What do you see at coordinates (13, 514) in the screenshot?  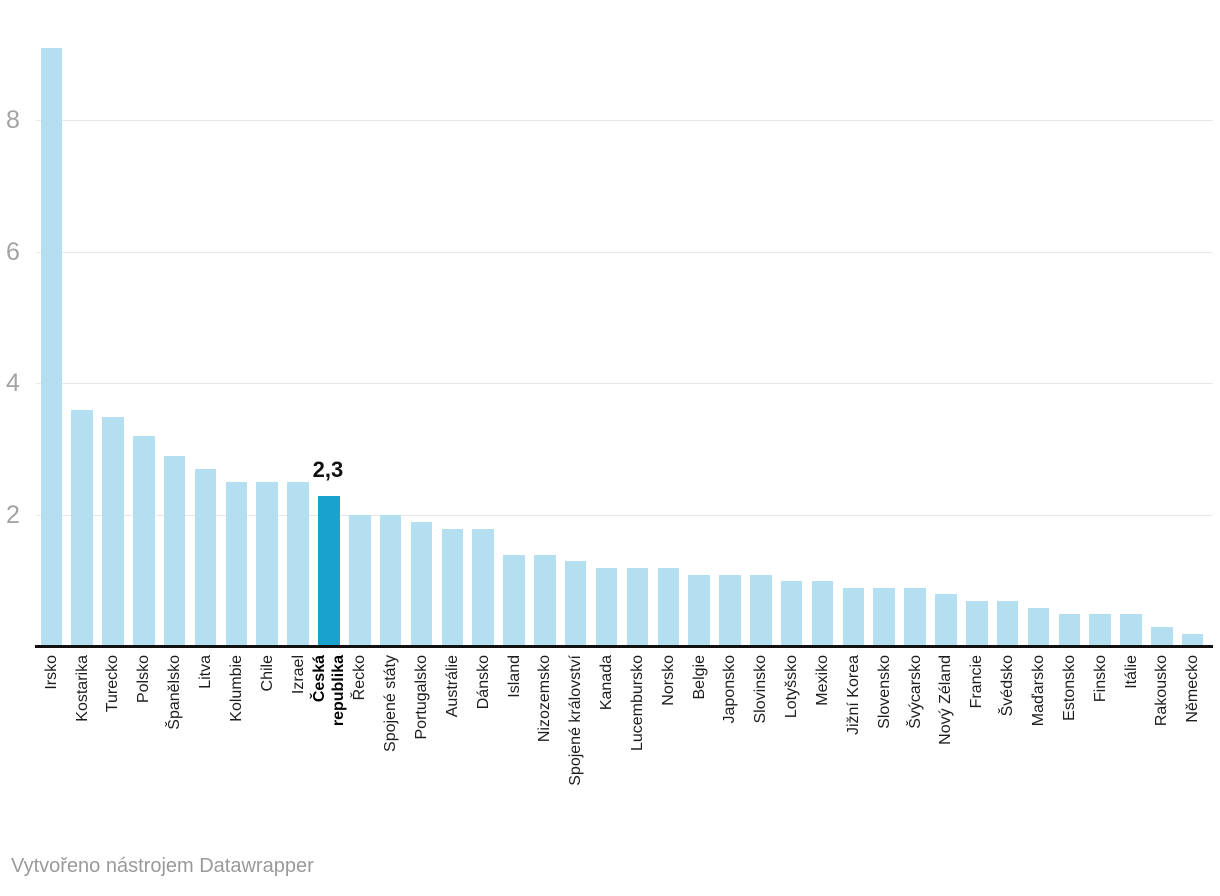 I see `y-tick-label: 2` at bounding box center [13, 514].